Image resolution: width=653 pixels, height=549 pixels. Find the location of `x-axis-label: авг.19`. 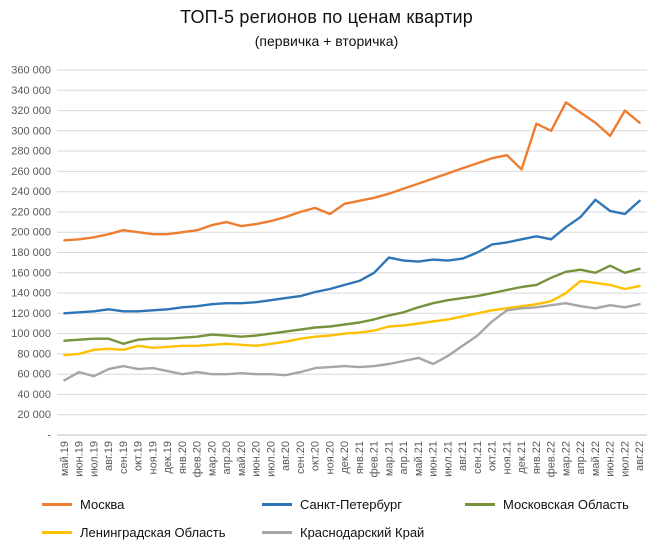

x-axis-label: авг.19 is located at coordinates (109, 456).